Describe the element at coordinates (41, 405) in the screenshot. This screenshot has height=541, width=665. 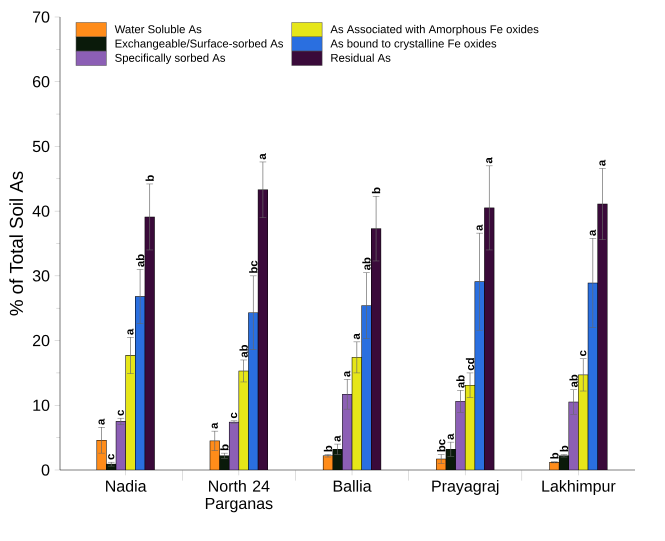
I see `y-tick-label: 10` at that location.